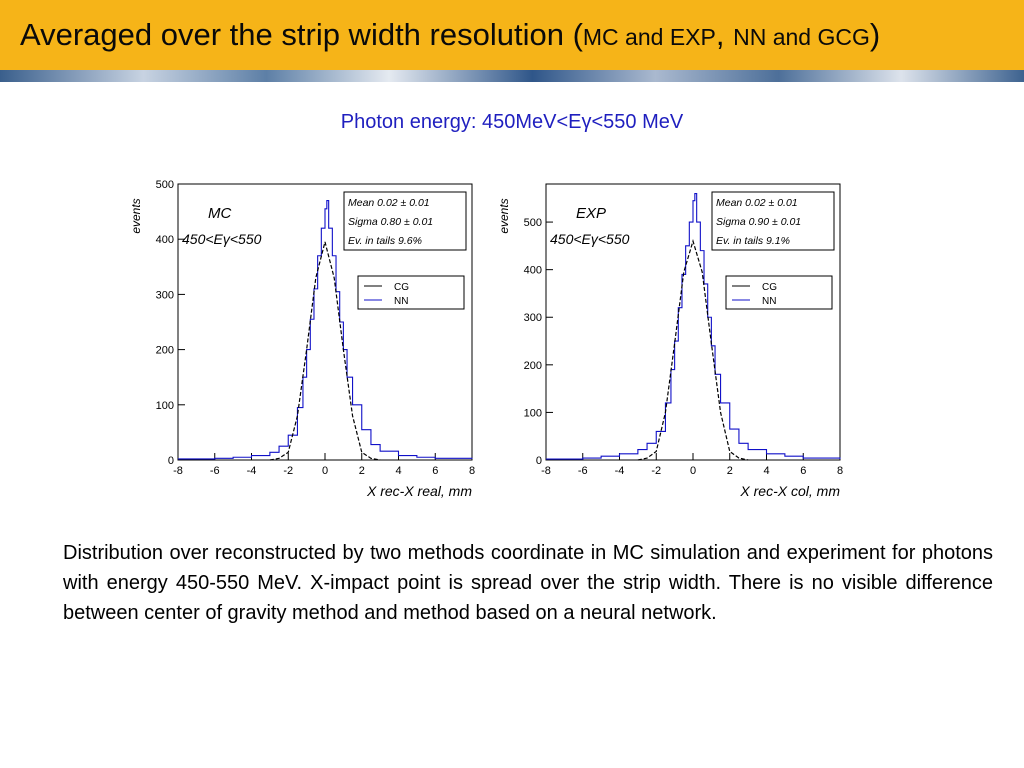 Image resolution: width=1024 pixels, height=768 pixels. What do you see at coordinates (512, 76) in the screenshot?
I see `title-divider` at bounding box center [512, 76].